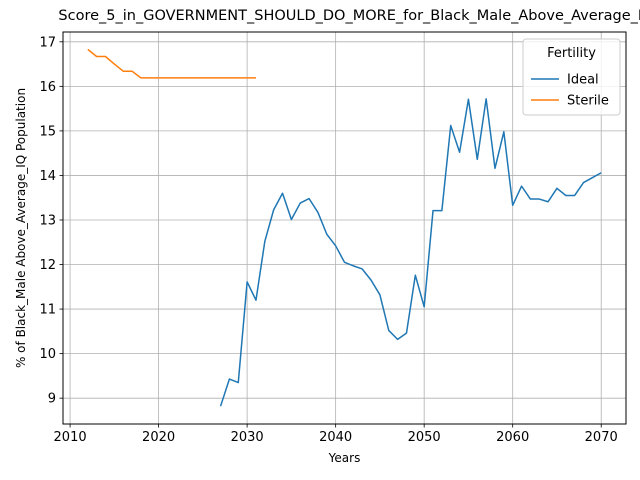 Image resolution: width=640 pixels, height=480 pixels. I want to click on legend-box, so click(571, 77).